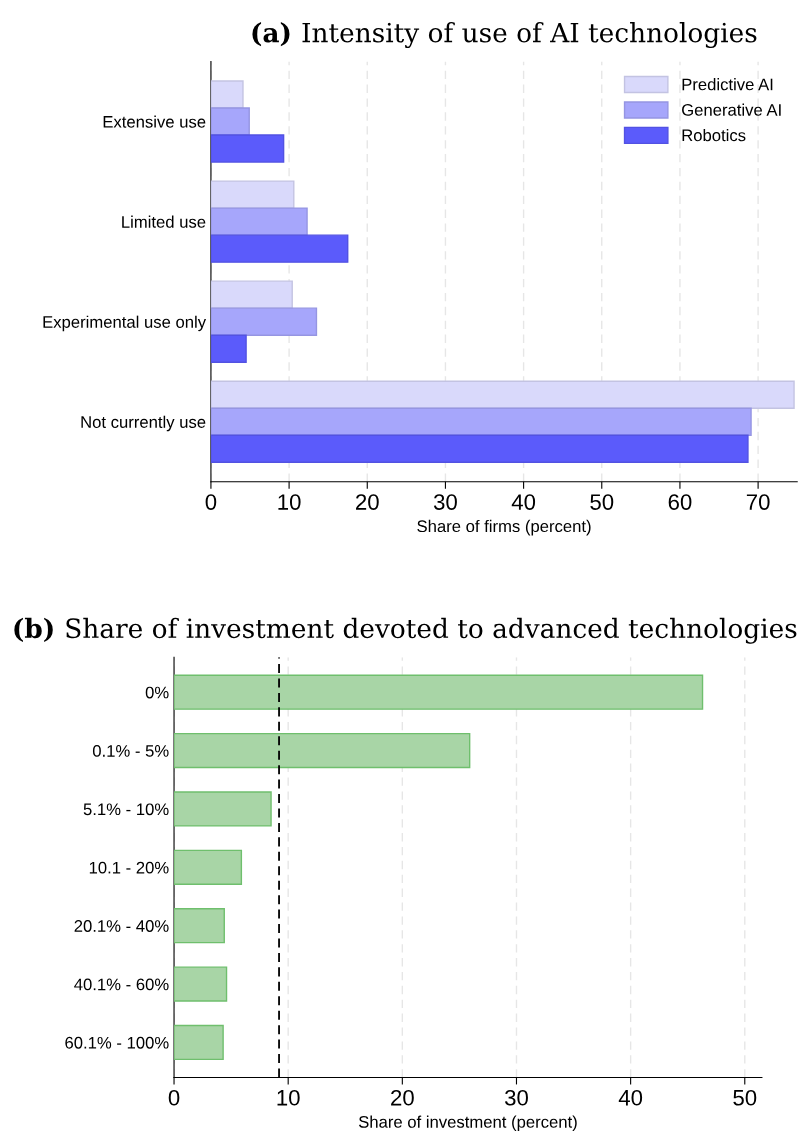 Image resolution: width=802 pixels, height=1139 pixels. What do you see at coordinates (121, 984) in the screenshot?
I see `y-tick-label: 40.1% - 60%` at bounding box center [121, 984].